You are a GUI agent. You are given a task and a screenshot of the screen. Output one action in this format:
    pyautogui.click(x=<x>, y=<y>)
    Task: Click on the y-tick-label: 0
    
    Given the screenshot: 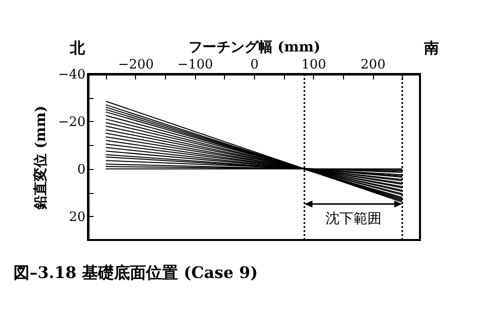 What is the action you would take?
    pyautogui.click(x=81, y=170)
    